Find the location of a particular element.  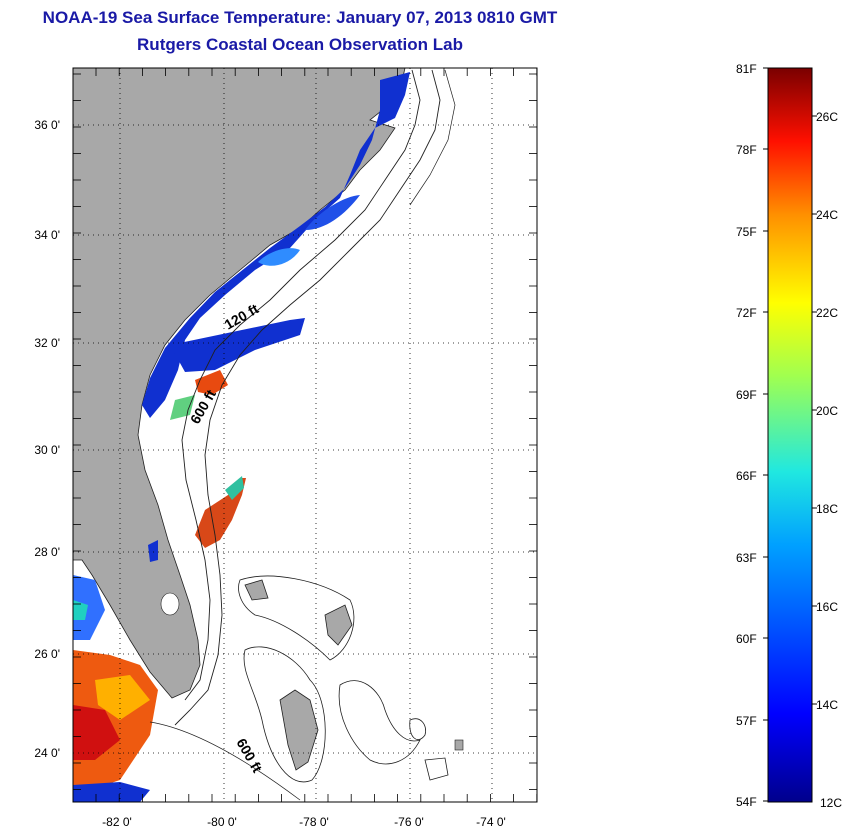

colorbar-f-label: 63F is located at coordinates (746, 558).